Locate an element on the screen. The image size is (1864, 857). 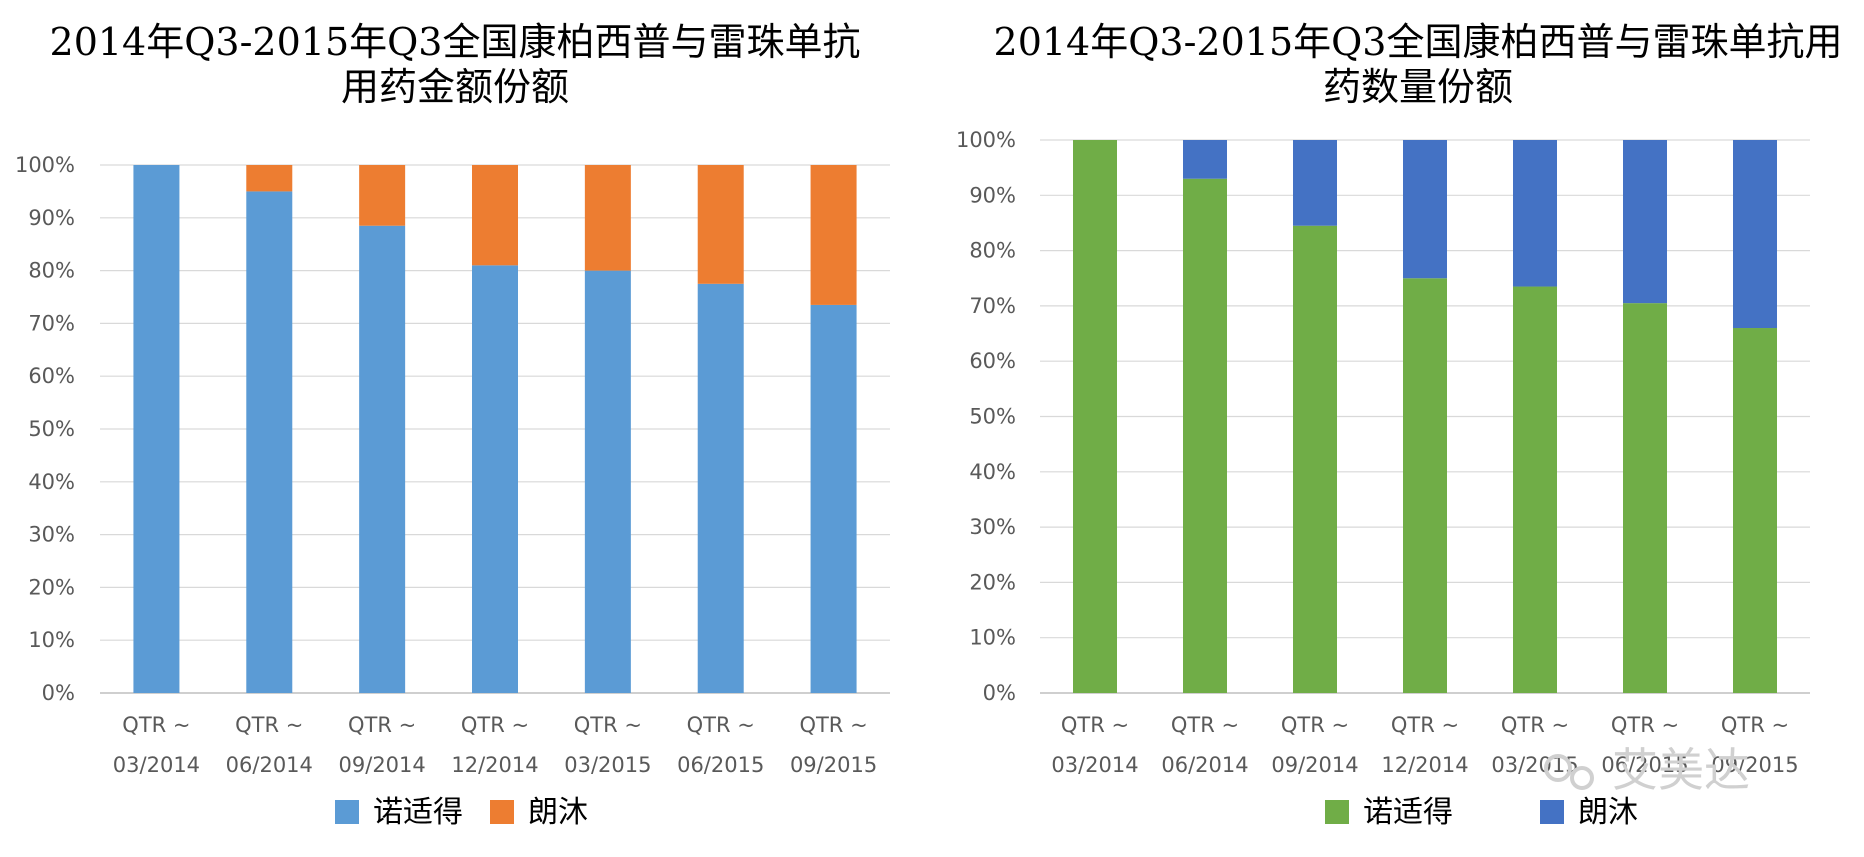
watermark-text: 艾美达 is located at coordinates (1681, 770).